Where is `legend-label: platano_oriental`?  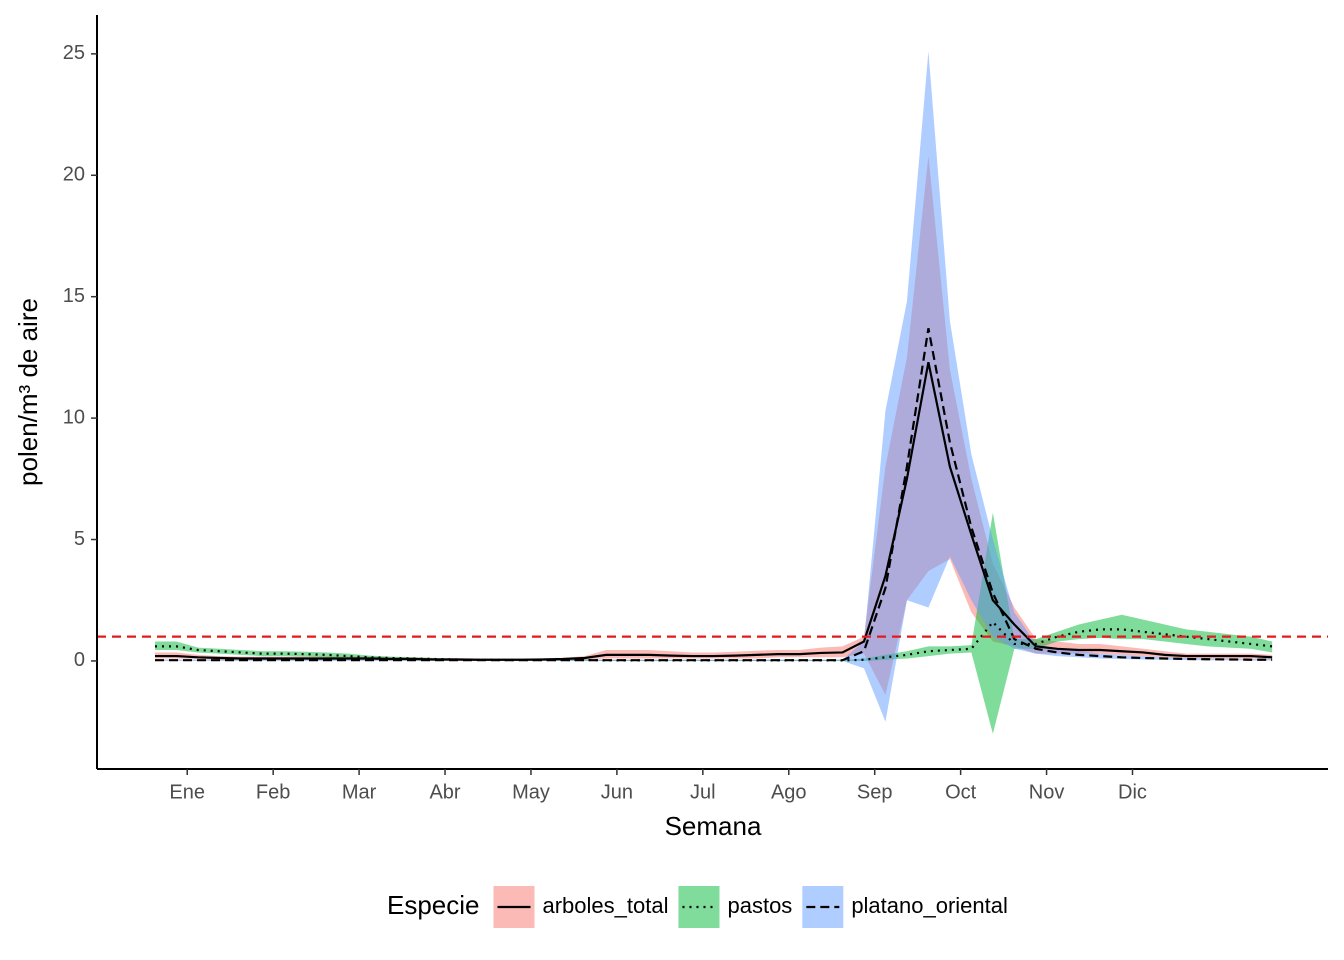
legend-label: platano_oriental is located at coordinates (929, 905).